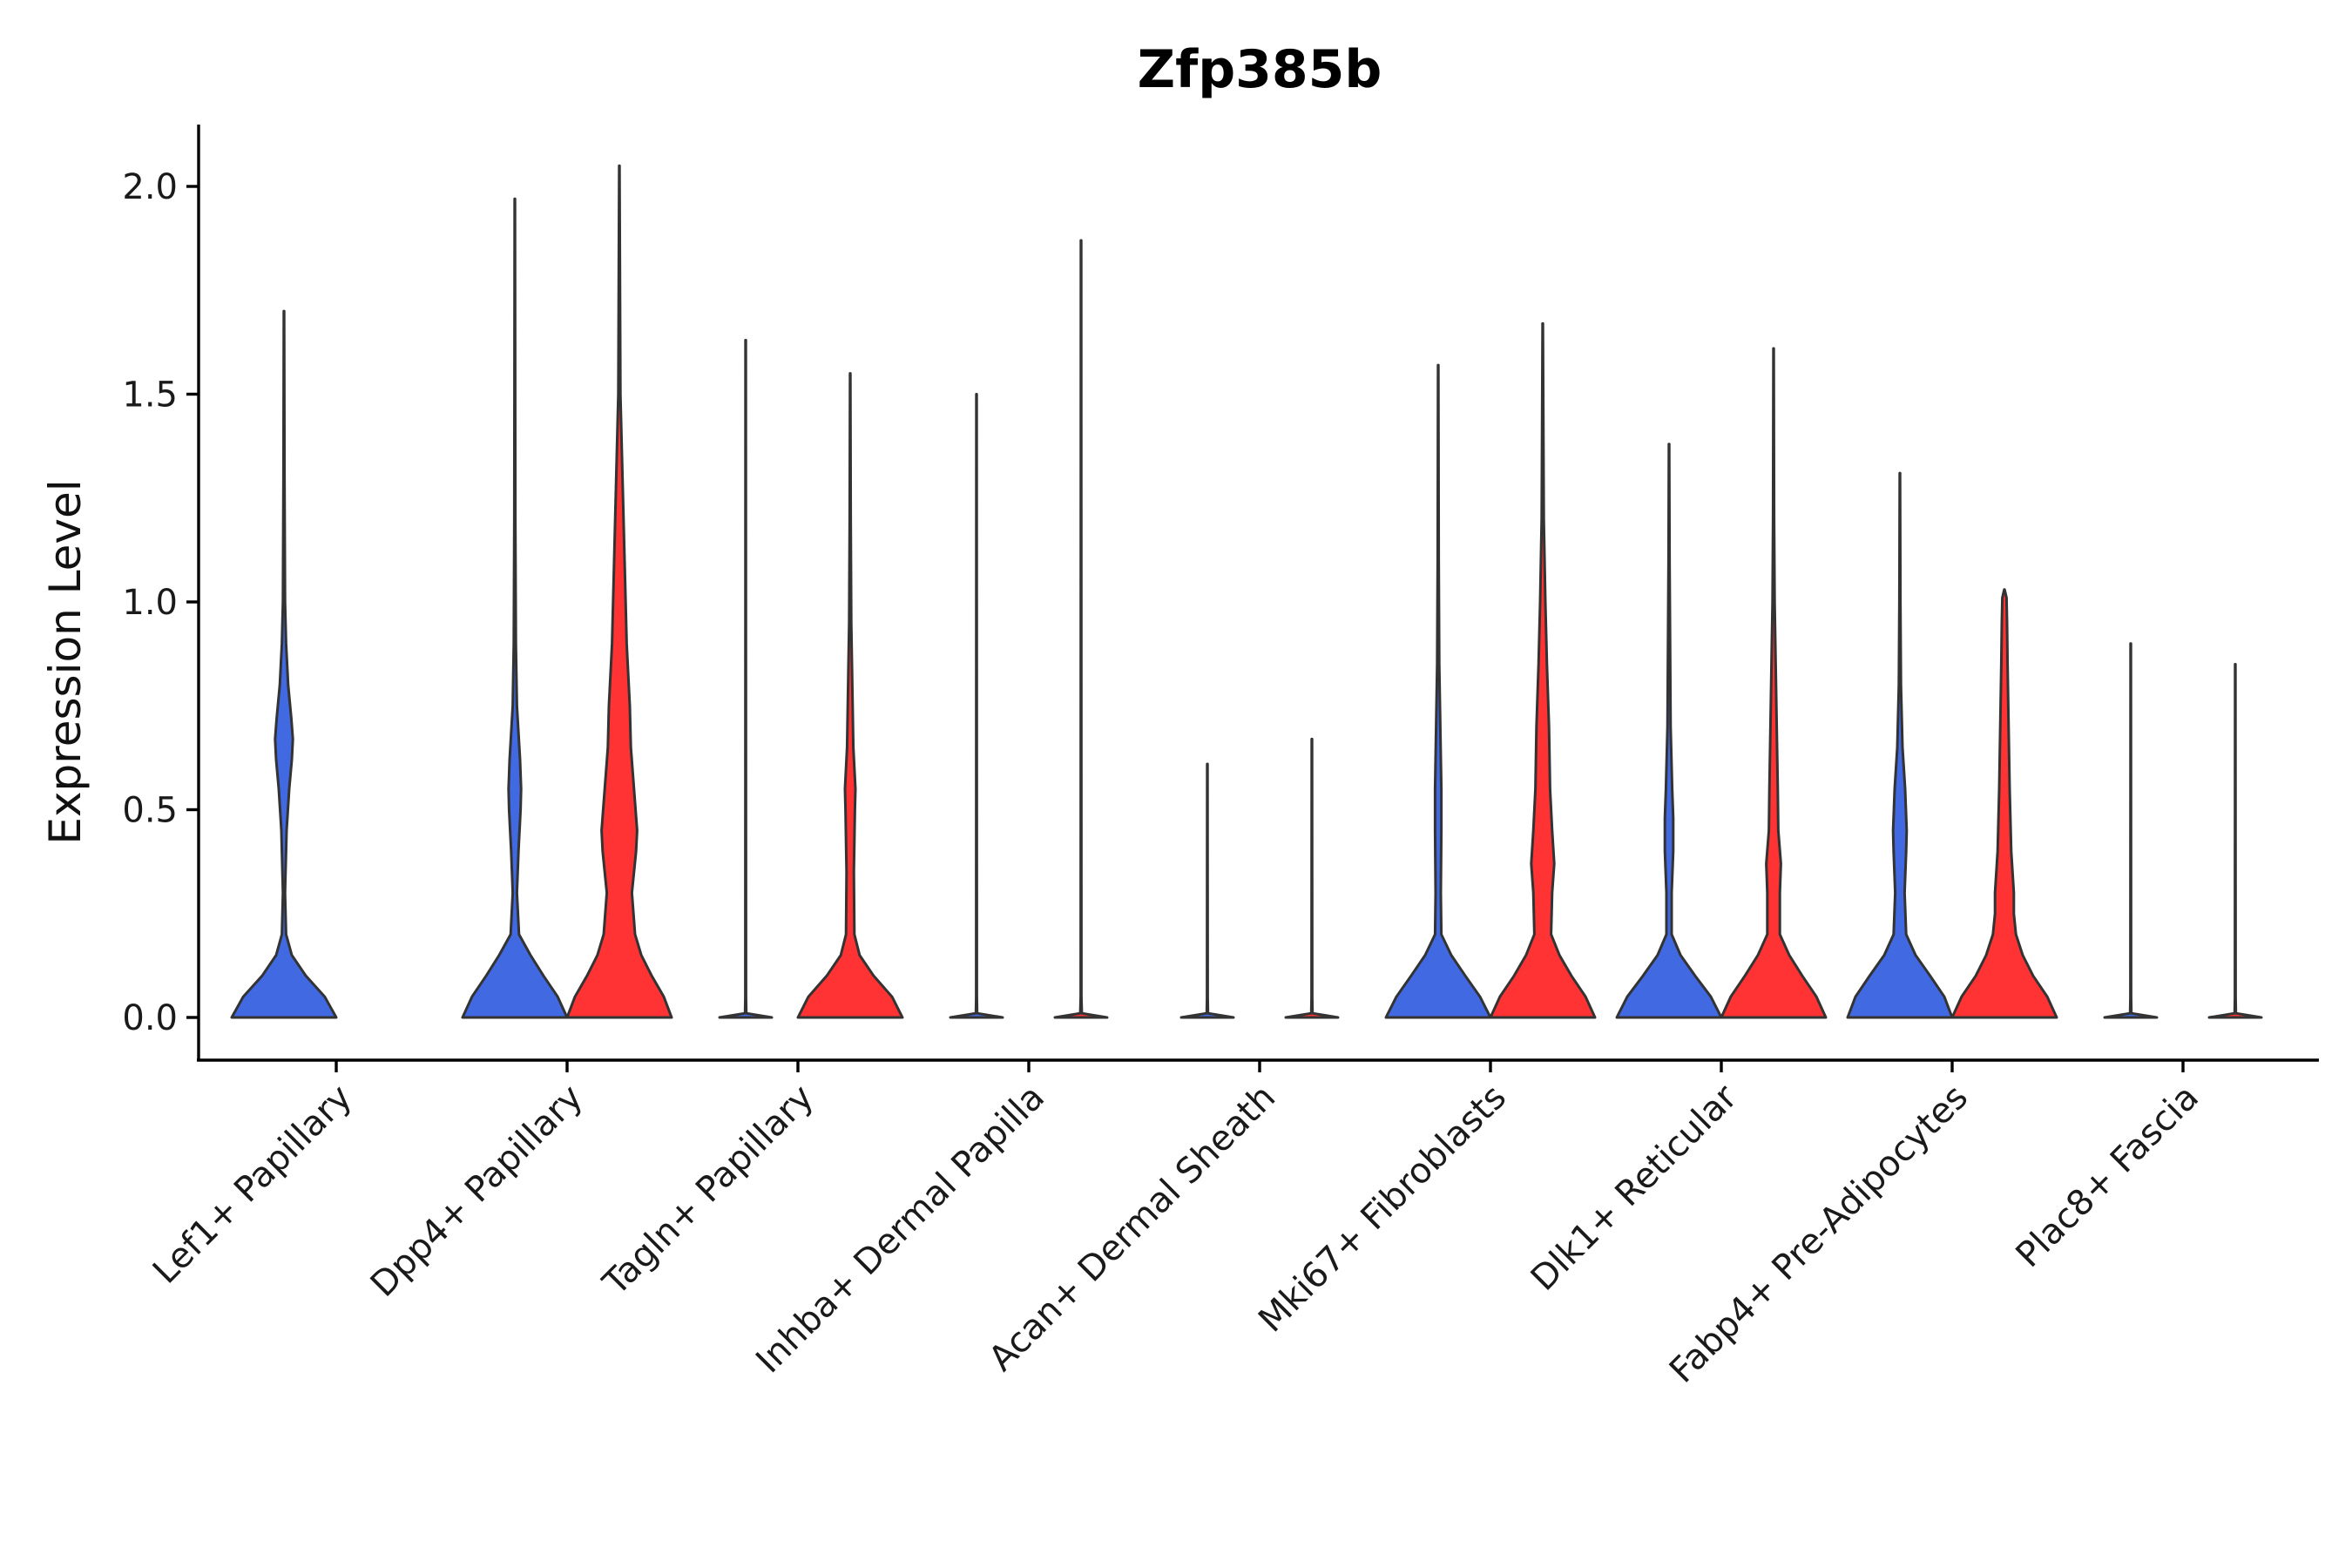 The height and width of the screenshot is (1568, 2352). What do you see at coordinates (1382, 1209) in the screenshot?
I see `x-tick-label: Mki67+ Fibroblasts` at bounding box center [1382, 1209].